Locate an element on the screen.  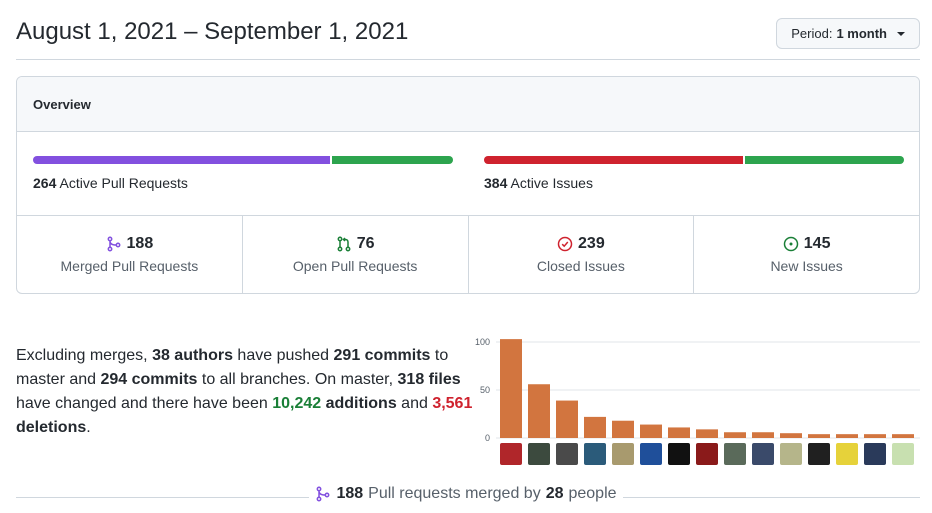
period-dropdown-button: Period: 1 month is located at coordinates (848, 33).